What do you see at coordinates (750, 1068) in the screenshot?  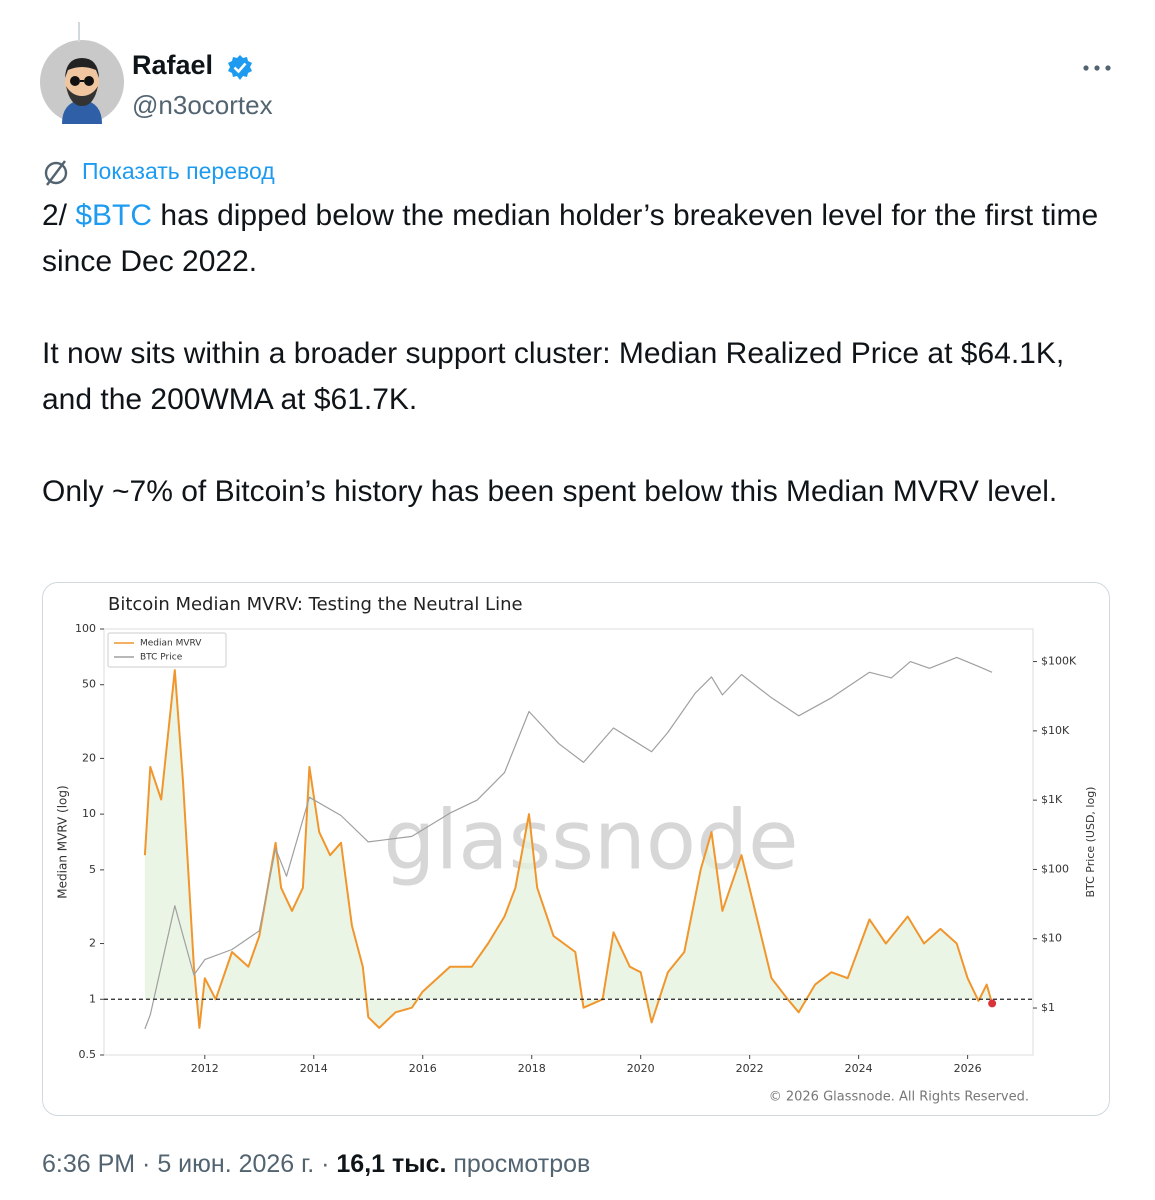 I see `x-tick-label: 2022` at bounding box center [750, 1068].